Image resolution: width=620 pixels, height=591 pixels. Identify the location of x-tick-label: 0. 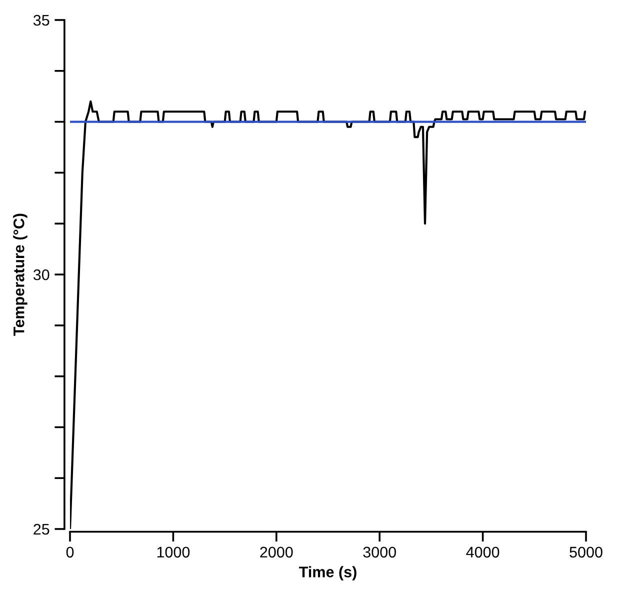
(70, 552).